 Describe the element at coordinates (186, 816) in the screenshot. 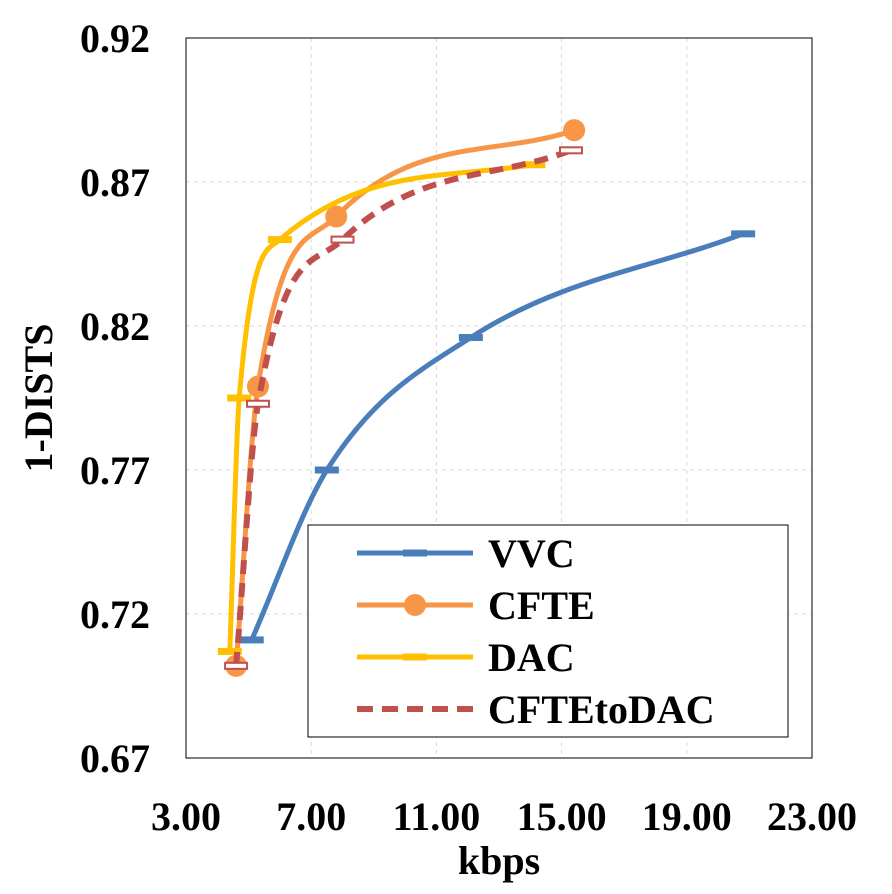

I see `x-tick-label: 3.00` at that location.